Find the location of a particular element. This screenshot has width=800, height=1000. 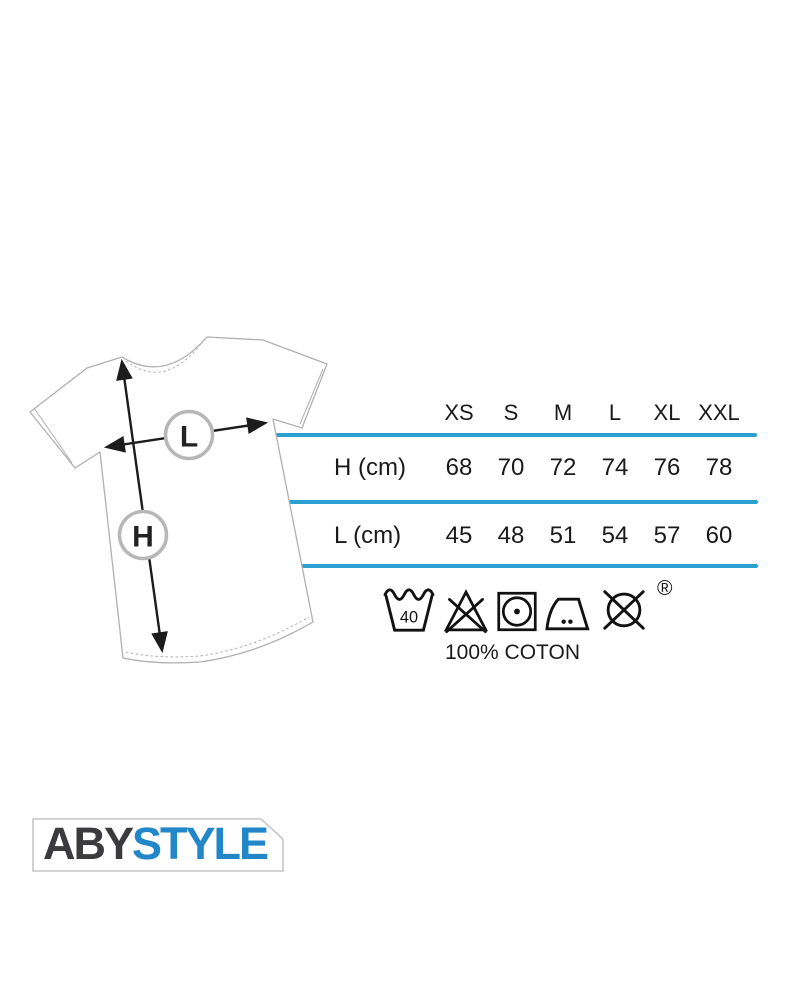

do-not-dryclean-icon is located at coordinates (624, 610).